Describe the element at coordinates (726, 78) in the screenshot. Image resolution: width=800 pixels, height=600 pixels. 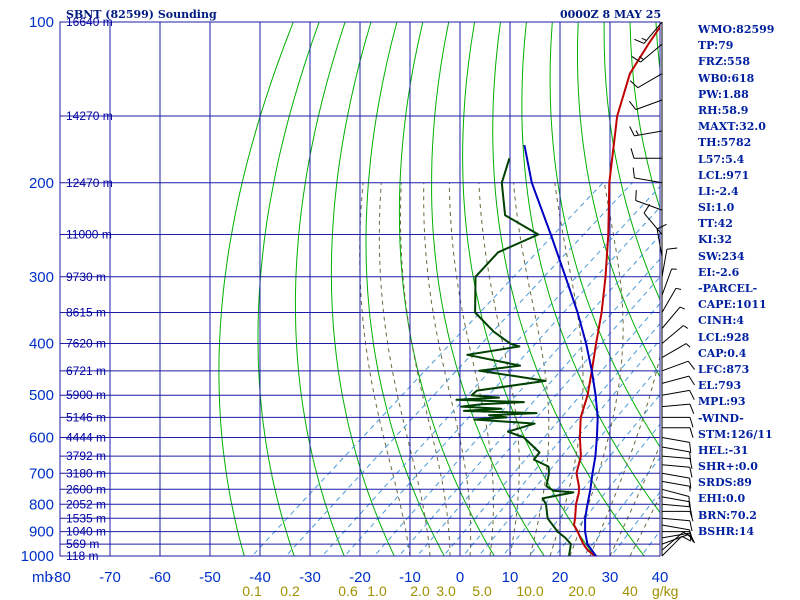
I see `index-entry: WB0:618` at that location.